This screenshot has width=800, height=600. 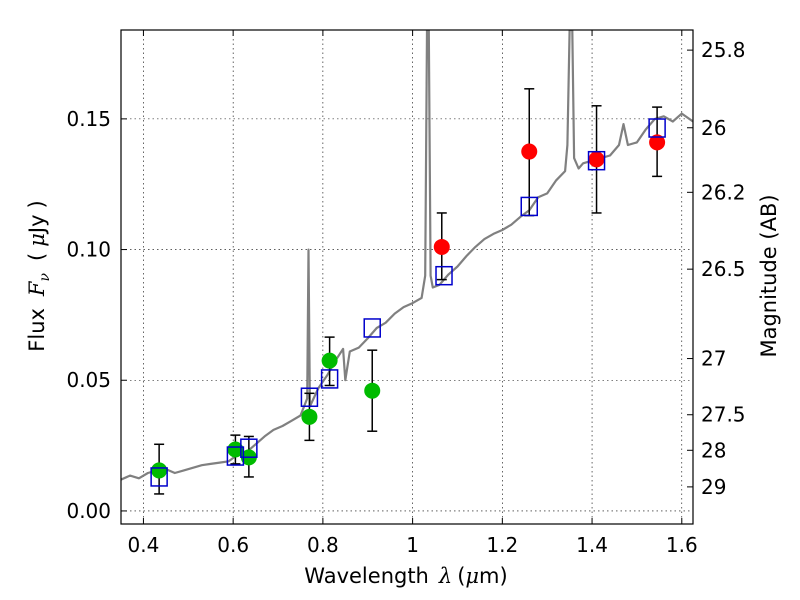 I want to click on x-tick-label: 1, so click(x=412, y=545).